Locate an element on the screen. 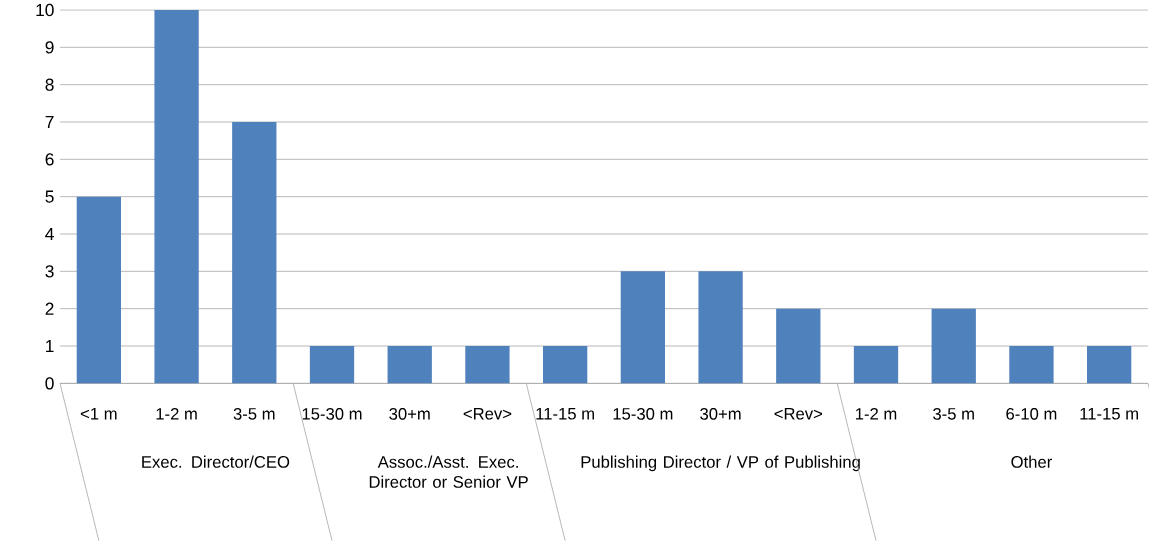 This screenshot has width=1149, height=546. y-tick-label: 0 is located at coordinates (49, 383).